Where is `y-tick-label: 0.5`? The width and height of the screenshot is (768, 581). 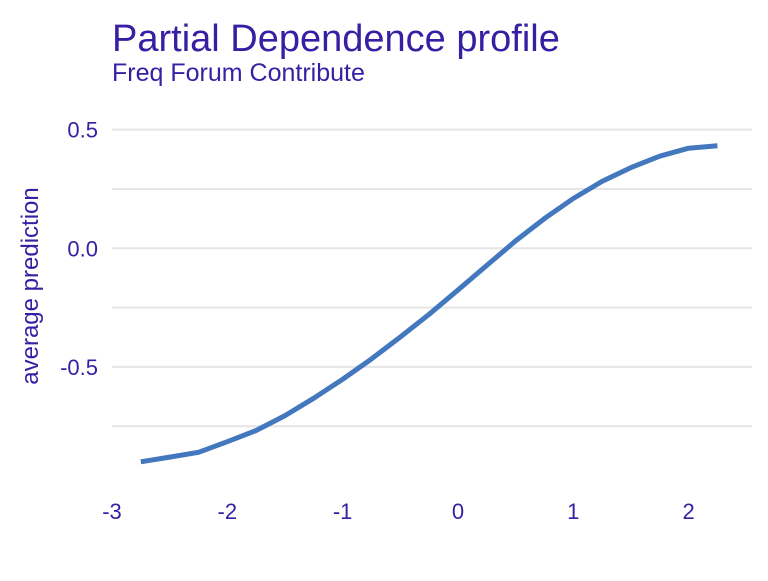 y-tick-label: 0.5 is located at coordinates (82, 130).